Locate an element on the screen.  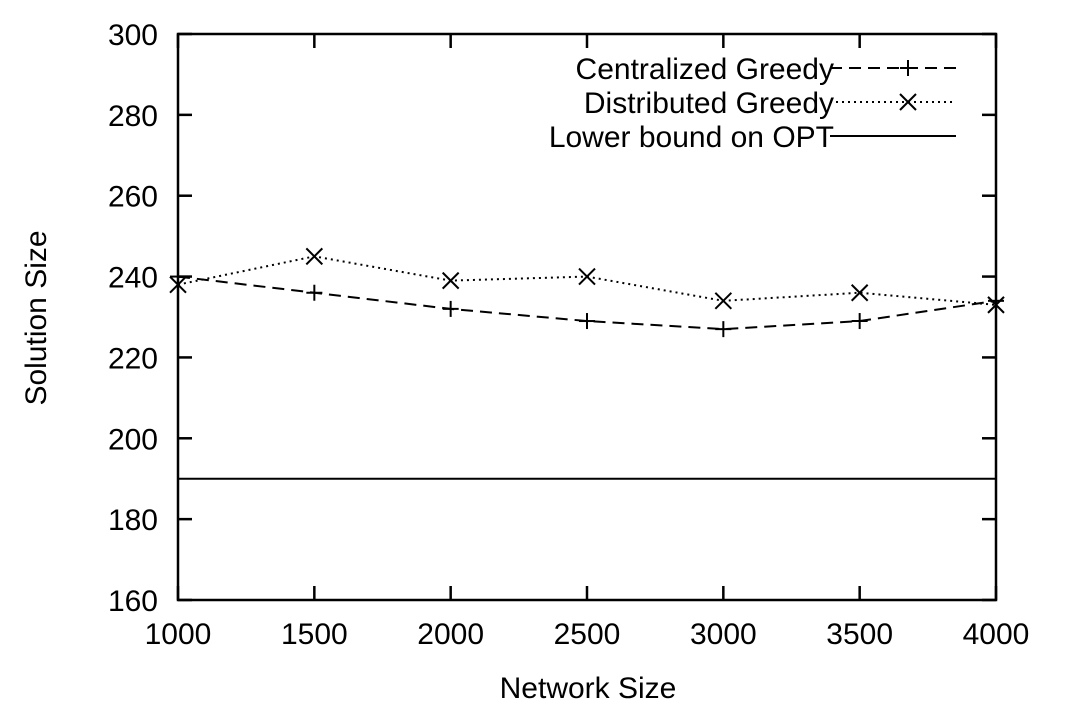
x-tick-label: 3500 is located at coordinates (859, 634).